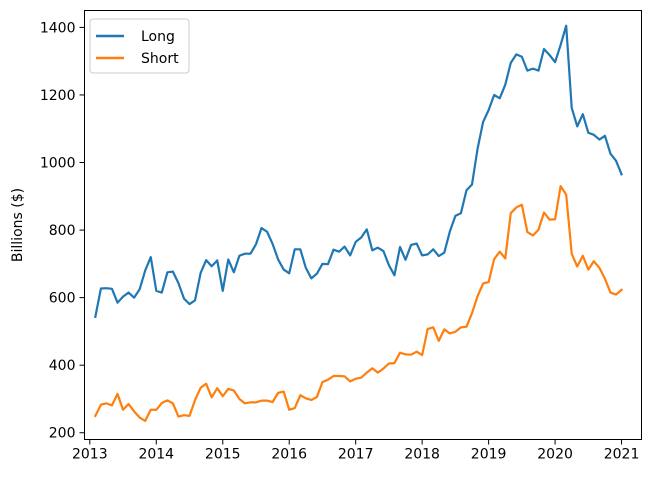 This screenshot has width=659, height=481. Describe the element at coordinates (622, 455) in the screenshot. I see `x-tick-label: 2021` at that location.